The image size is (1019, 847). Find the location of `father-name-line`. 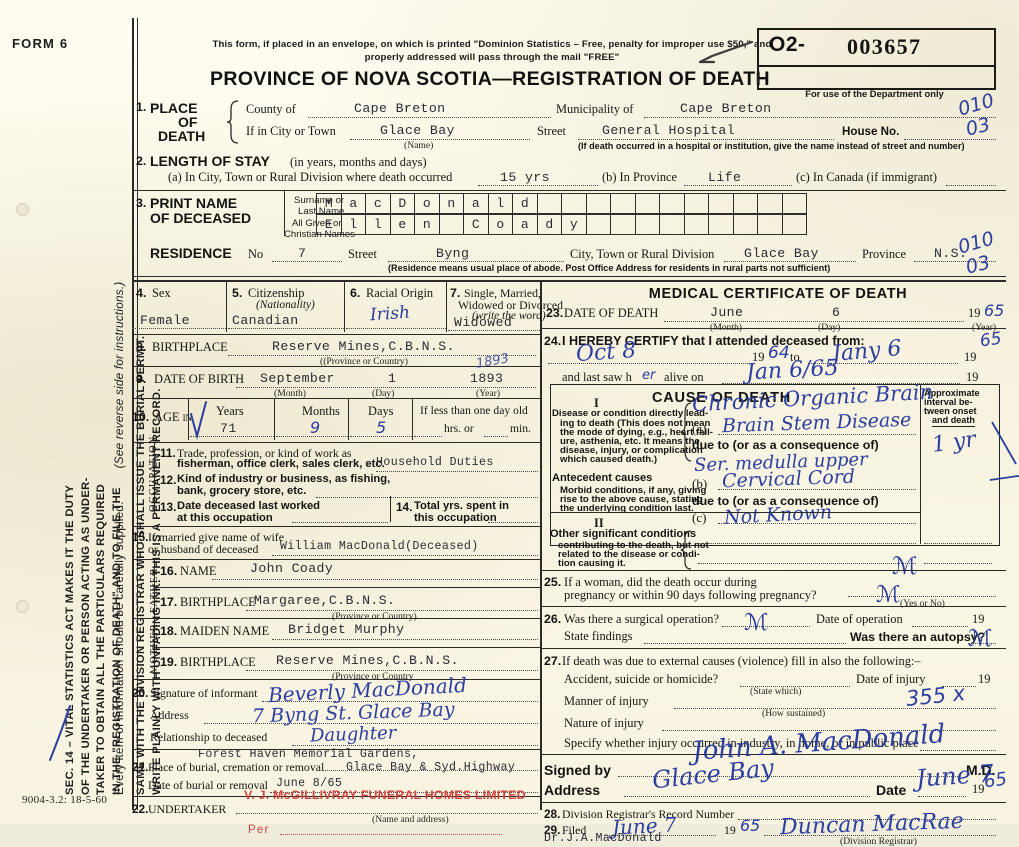

father-name-line is located at coordinates (375, 579).